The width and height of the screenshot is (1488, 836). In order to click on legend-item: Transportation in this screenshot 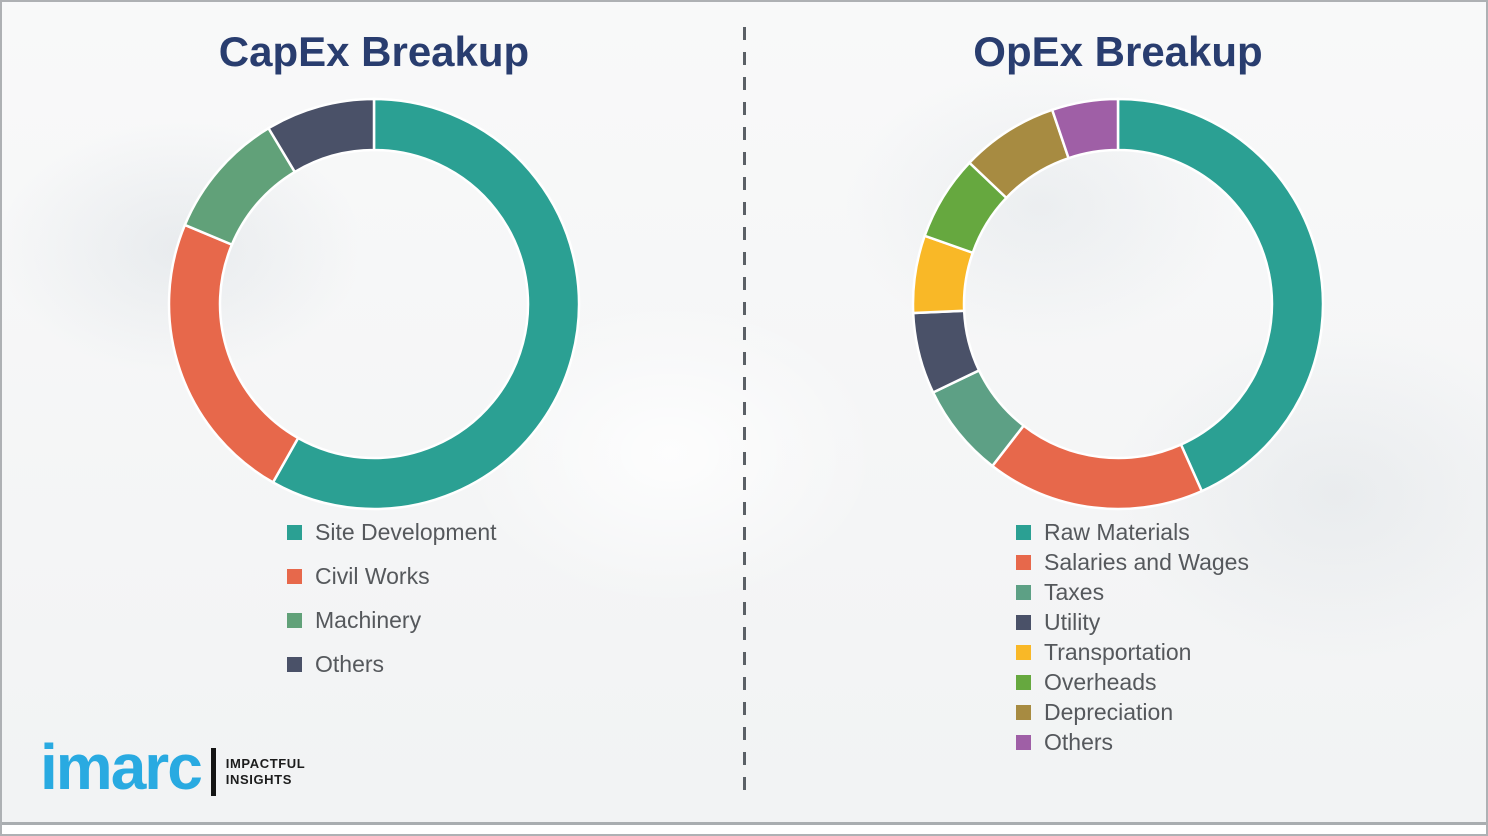, I will do `click(1132, 652)`.